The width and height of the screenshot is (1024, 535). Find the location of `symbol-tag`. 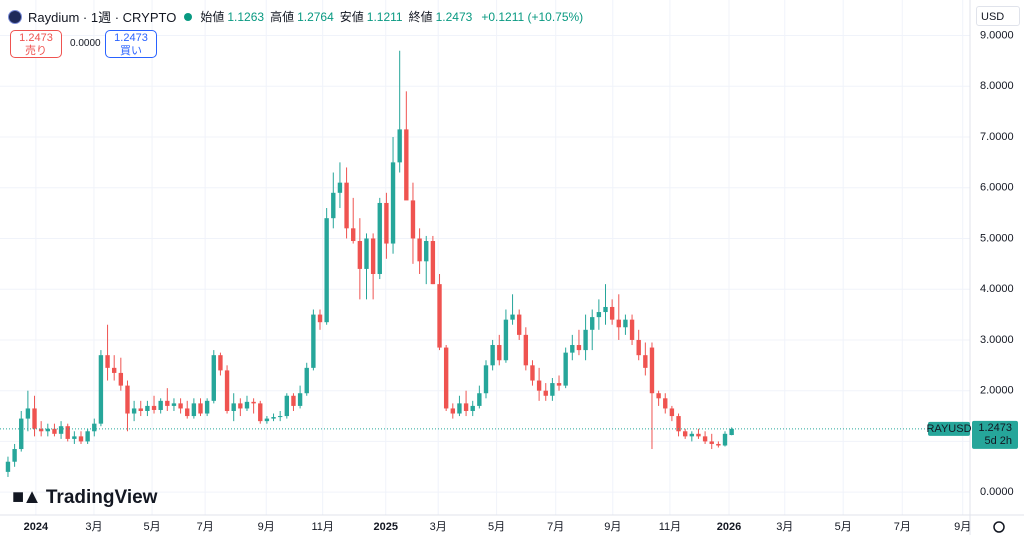

symbol-tag is located at coordinates (949, 428).